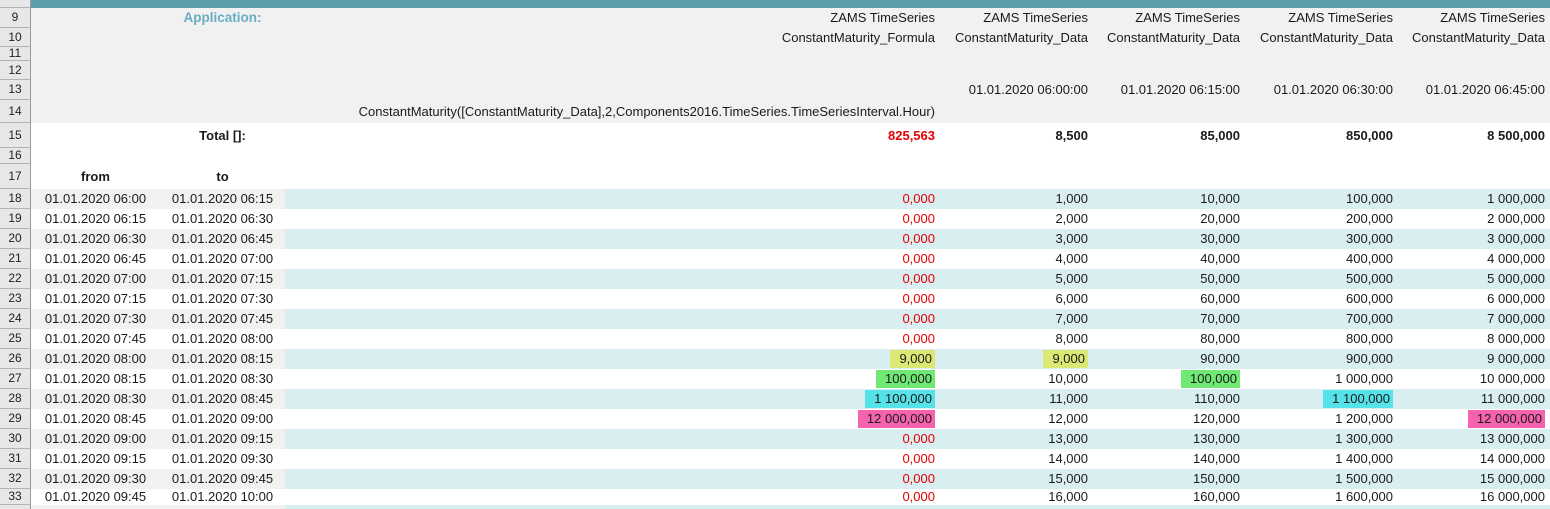 This screenshot has height=509, width=1550. What do you see at coordinates (15, 419) in the screenshot?
I see `row-number-header: 29` at bounding box center [15, 419].